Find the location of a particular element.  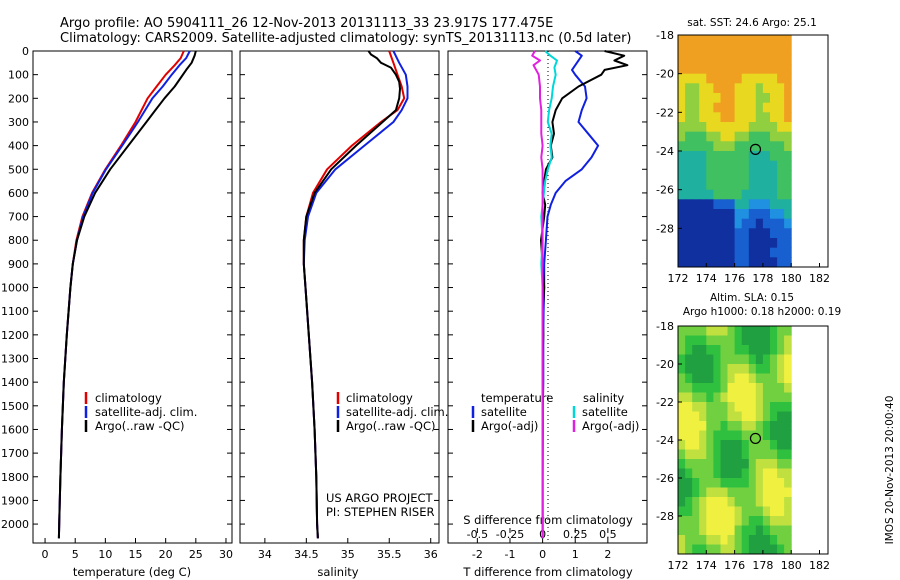

legend-s-satellite-label: satellite is located at coordinates (605, 412).